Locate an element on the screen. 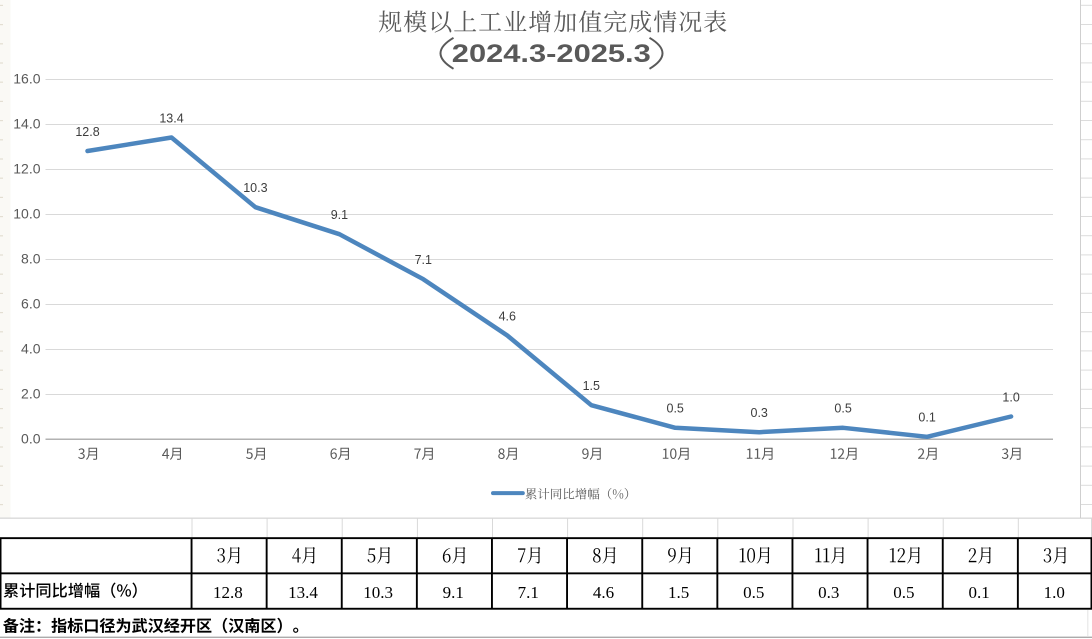  svg-text: 12.0 is located at coordinates (26, 169).